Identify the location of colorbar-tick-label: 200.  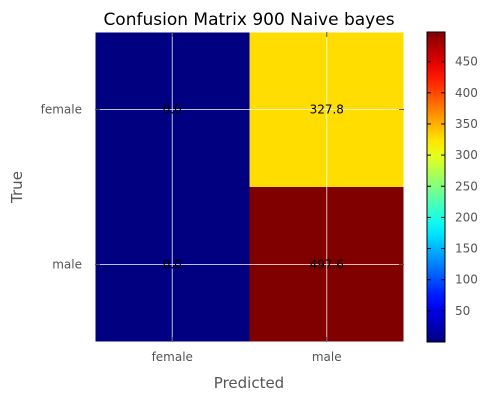
(466, 217).